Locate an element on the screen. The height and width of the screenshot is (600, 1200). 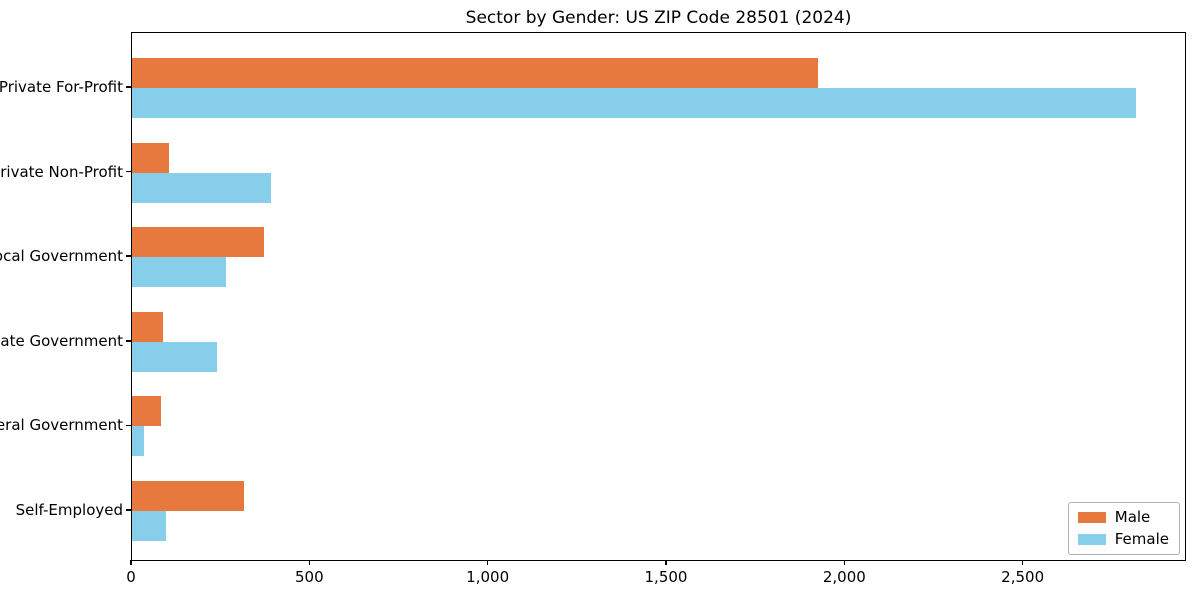
x-tick-label-0: 0 is located at coordinates (131, 577).